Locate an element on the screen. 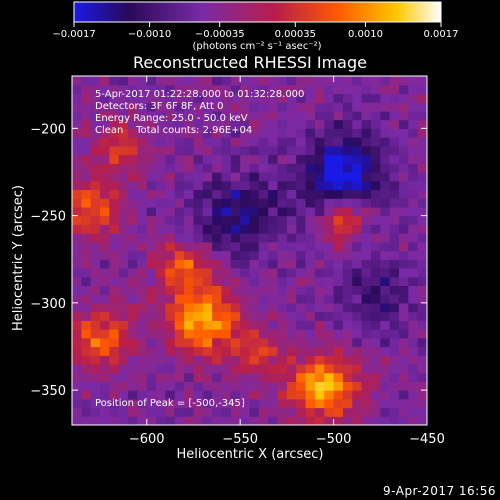 The image size is (500, 500). x-axis-label: Heliocentric X (arcsec) is located at coordinates (250, 454).